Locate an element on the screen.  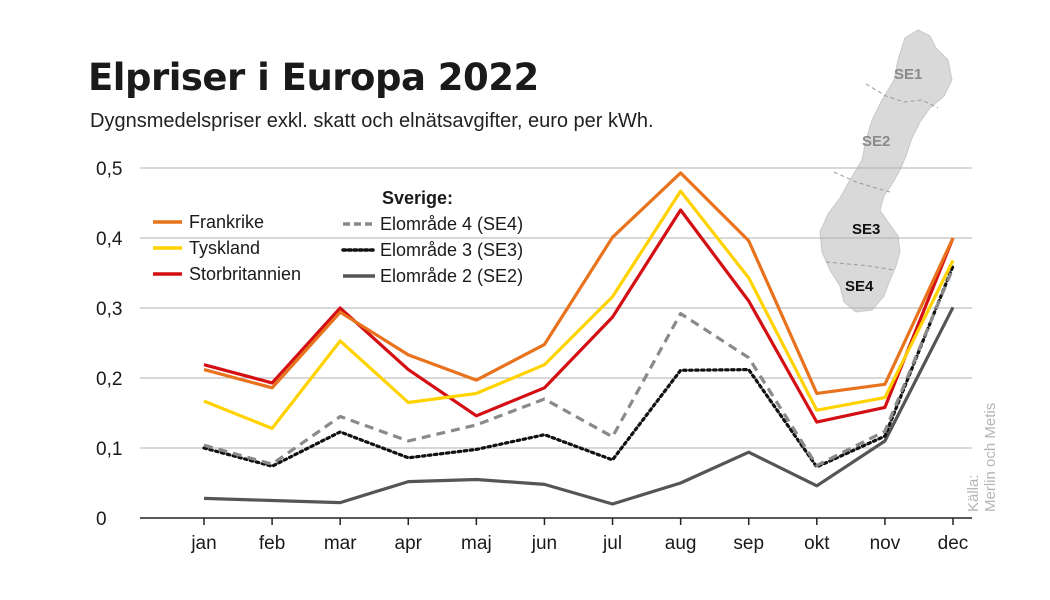
legend-group-title: Sverige: is located at coordinates (417, 198).